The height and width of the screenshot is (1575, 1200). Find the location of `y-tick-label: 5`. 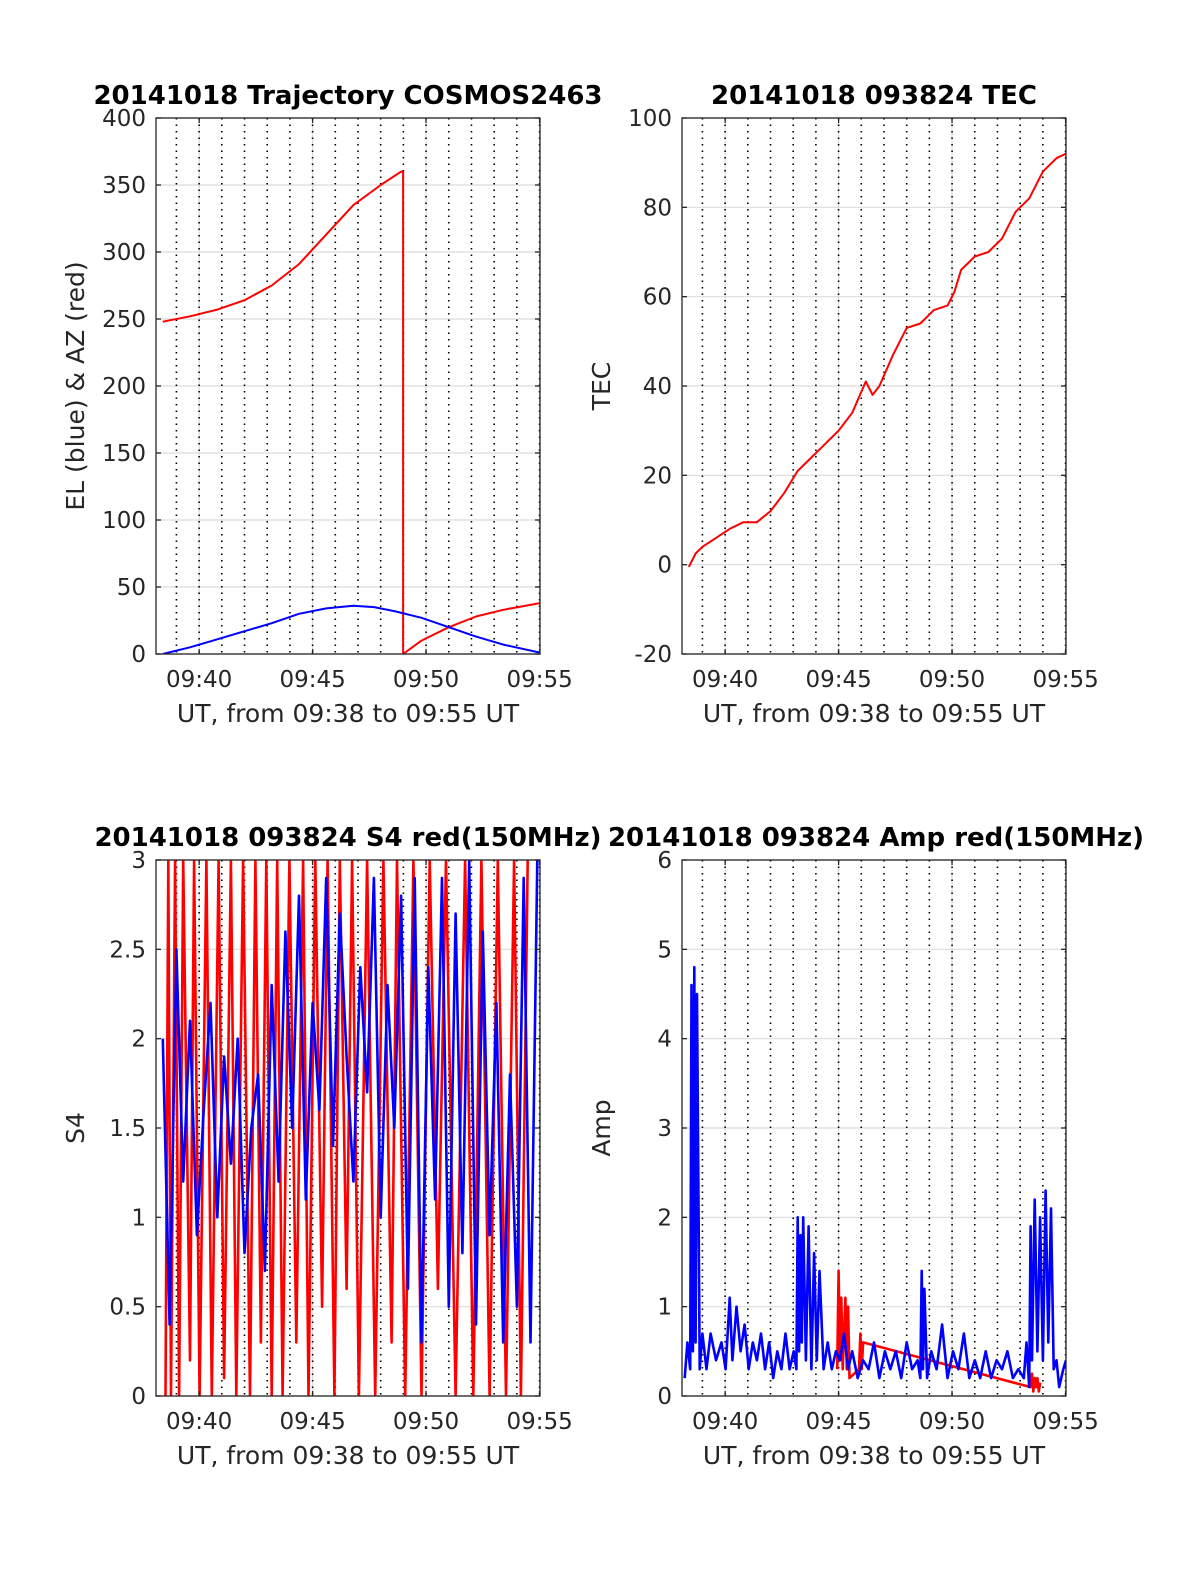

y-tick-label: 5 is located at coordinates (664, 950).